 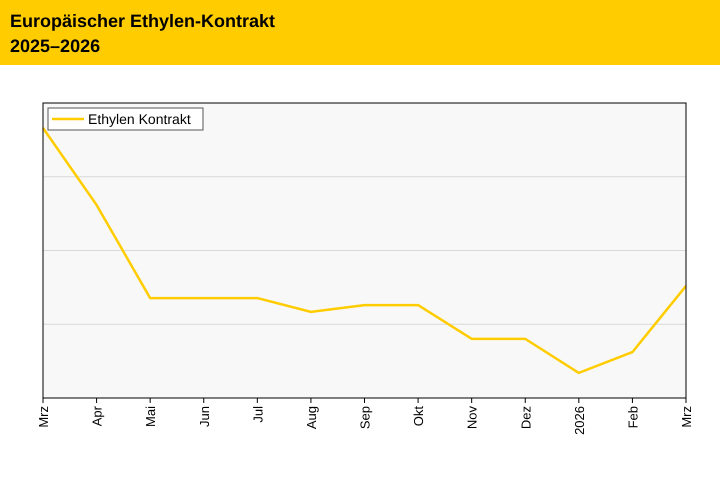 I want to click on x-tick-label: Mai, so click(x=150, y=416).